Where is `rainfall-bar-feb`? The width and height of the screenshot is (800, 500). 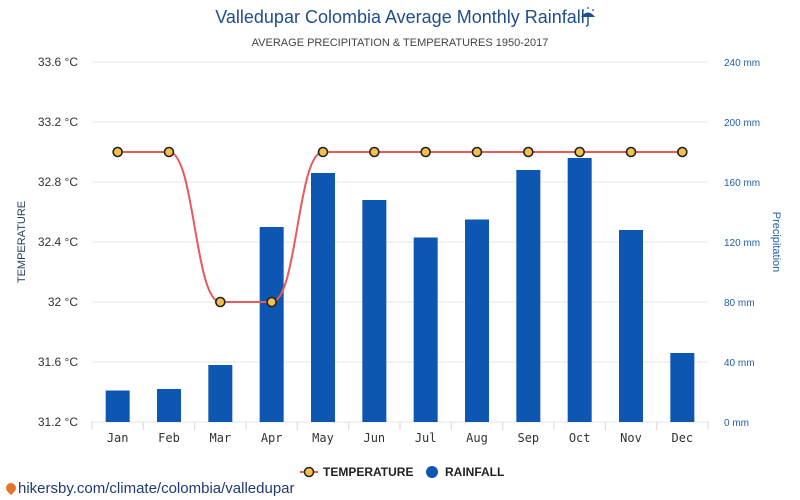 rainfall-bar-feb is located at coordinates (169, 405).